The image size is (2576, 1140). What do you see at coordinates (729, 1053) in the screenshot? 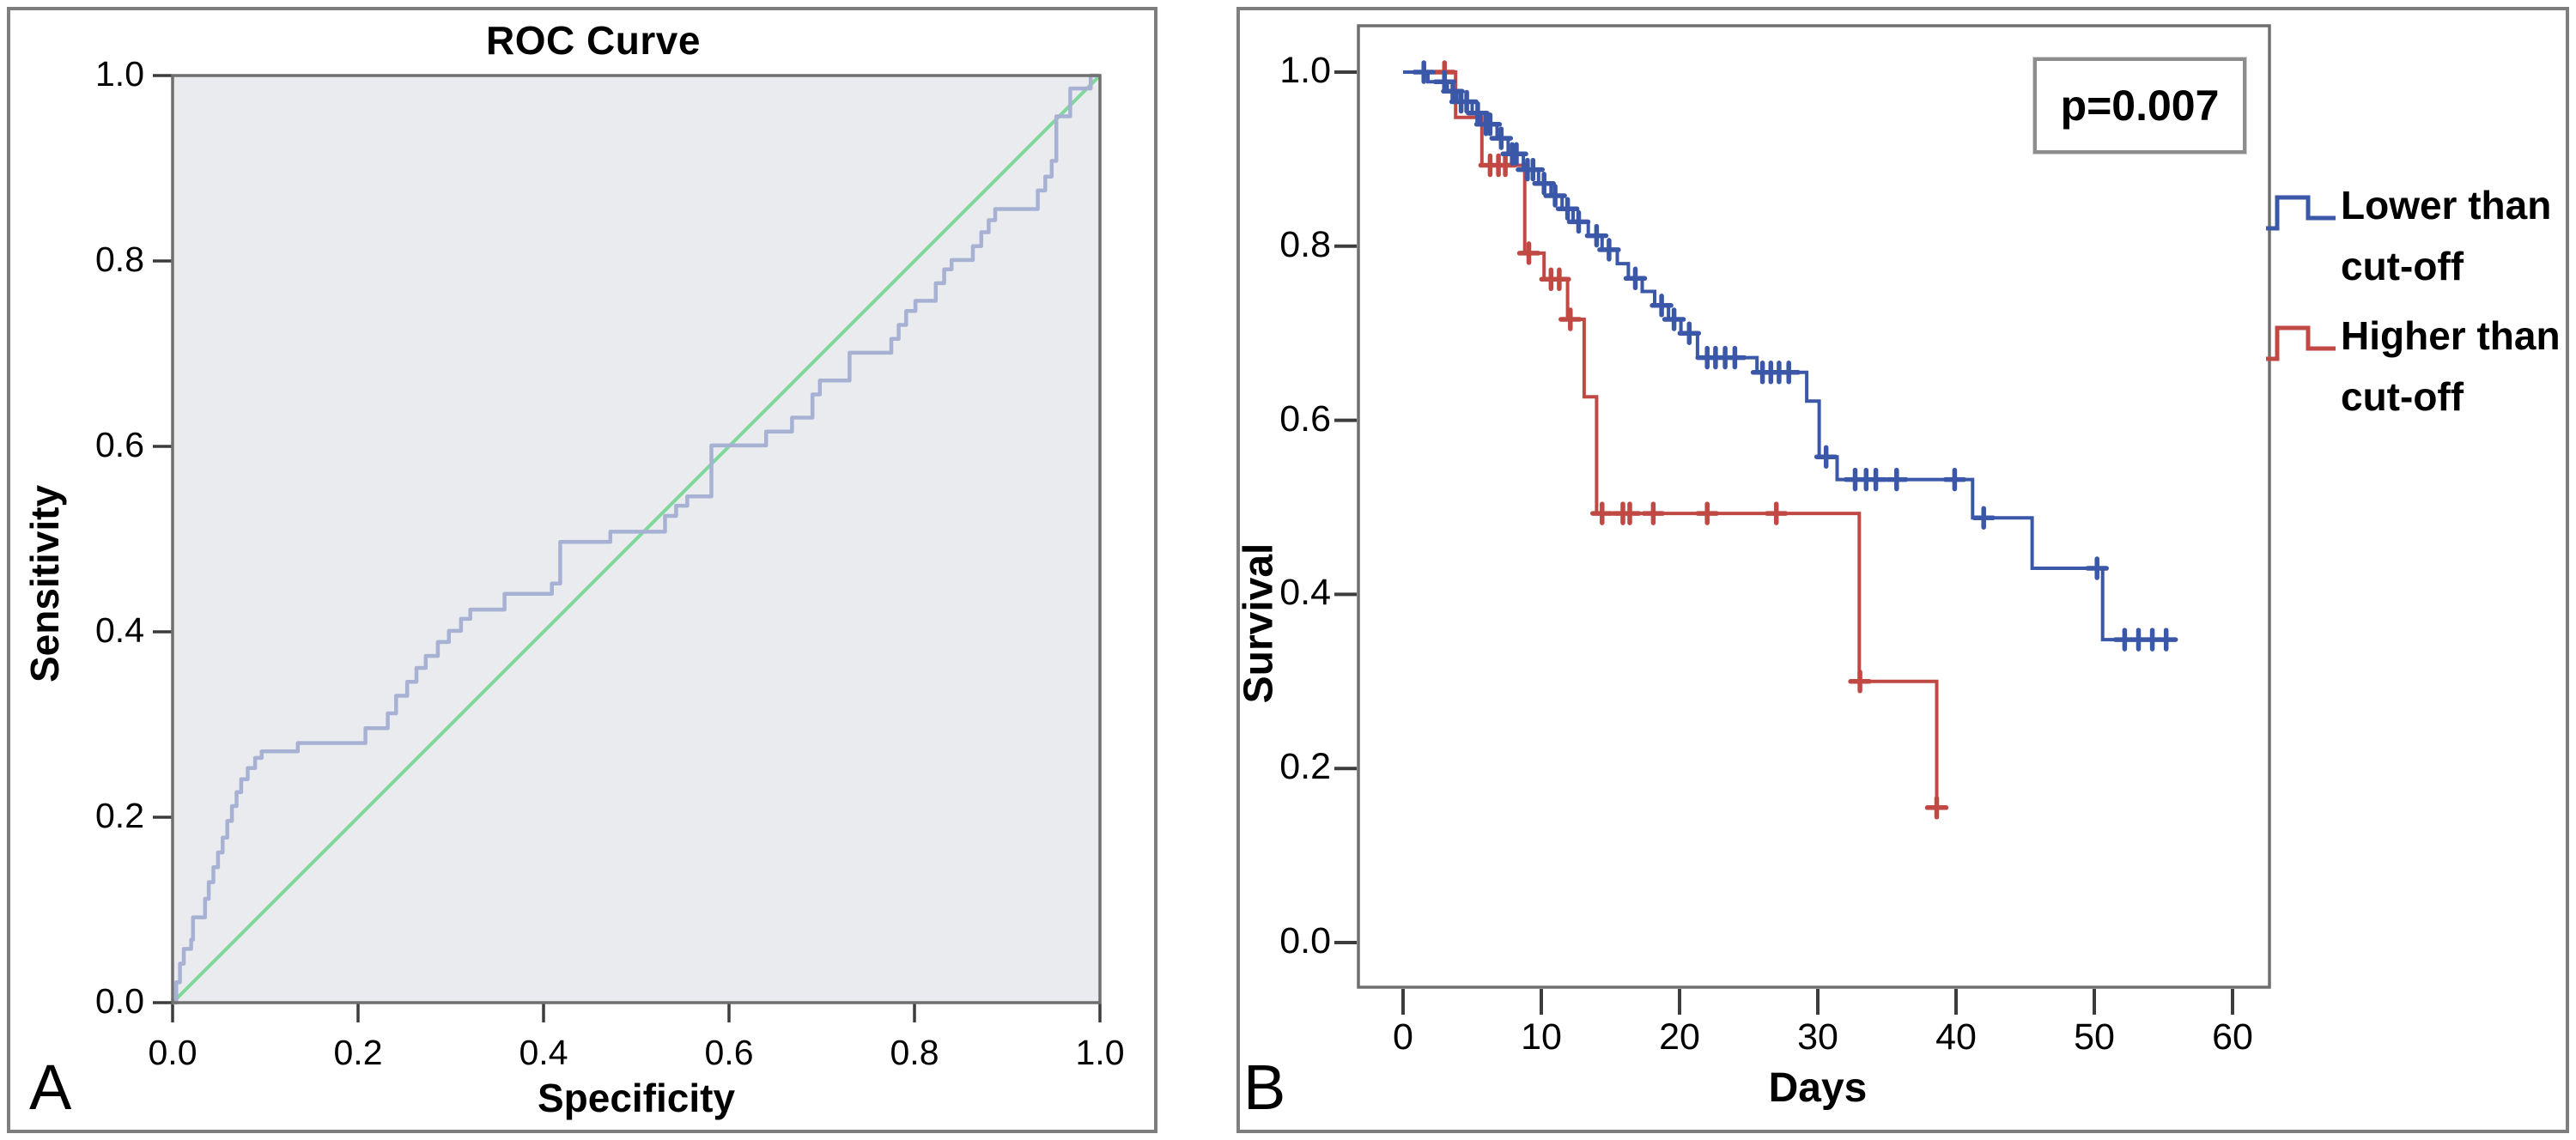
I see `roc-x-tick-label: 0.6` at bounding box center [729, 1053].